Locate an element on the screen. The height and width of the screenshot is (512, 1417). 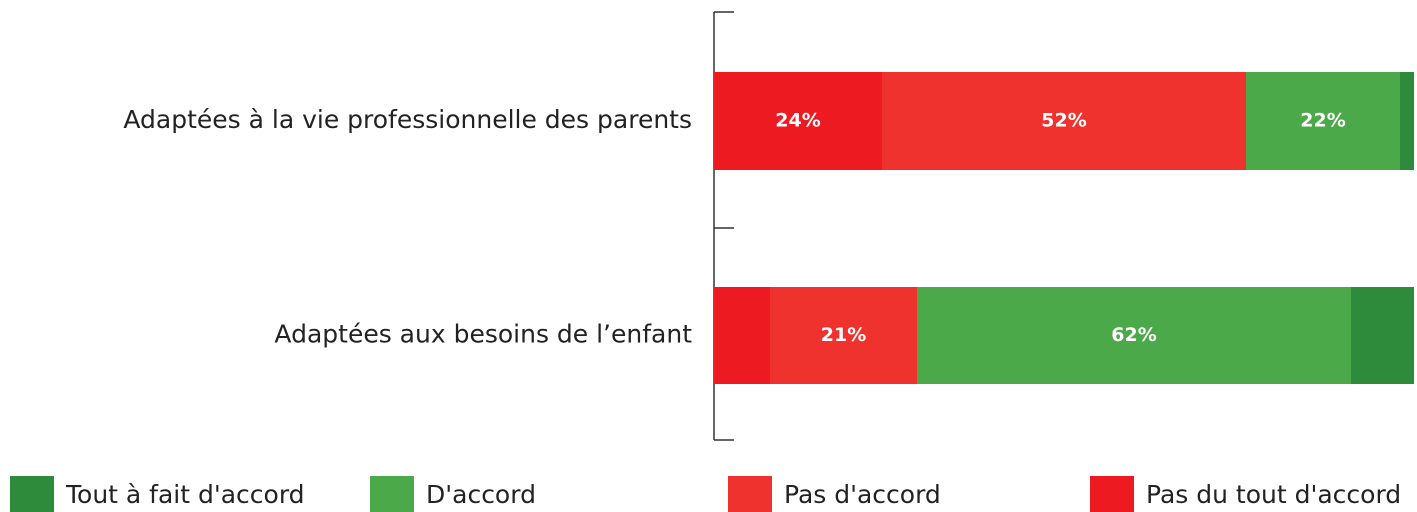
data-label: 22% is located at coordinates (1322, 121).